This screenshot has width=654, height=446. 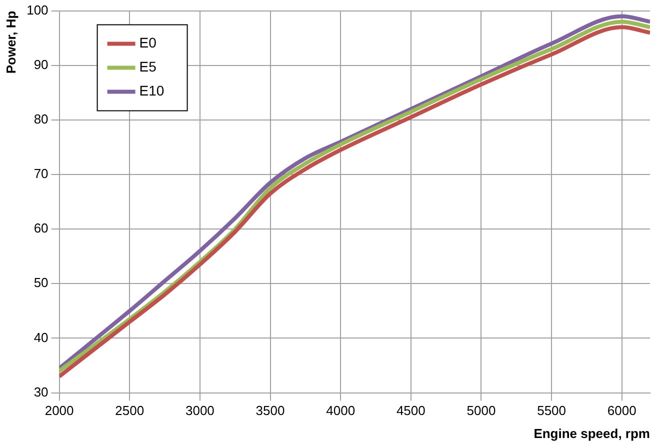 What do you see at coordinates (151, 90) in the screenshot?
I see `legend-label: E10` at bounding box center [151, 90].